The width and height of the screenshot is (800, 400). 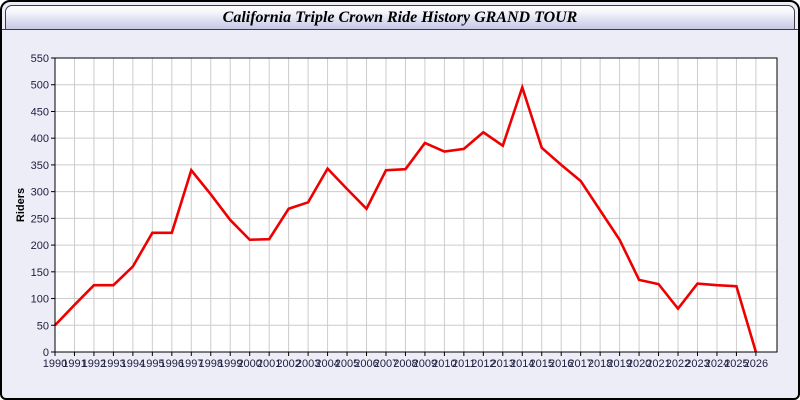 I want to click on y-tick-label: 400, so click(x=40, y=139).